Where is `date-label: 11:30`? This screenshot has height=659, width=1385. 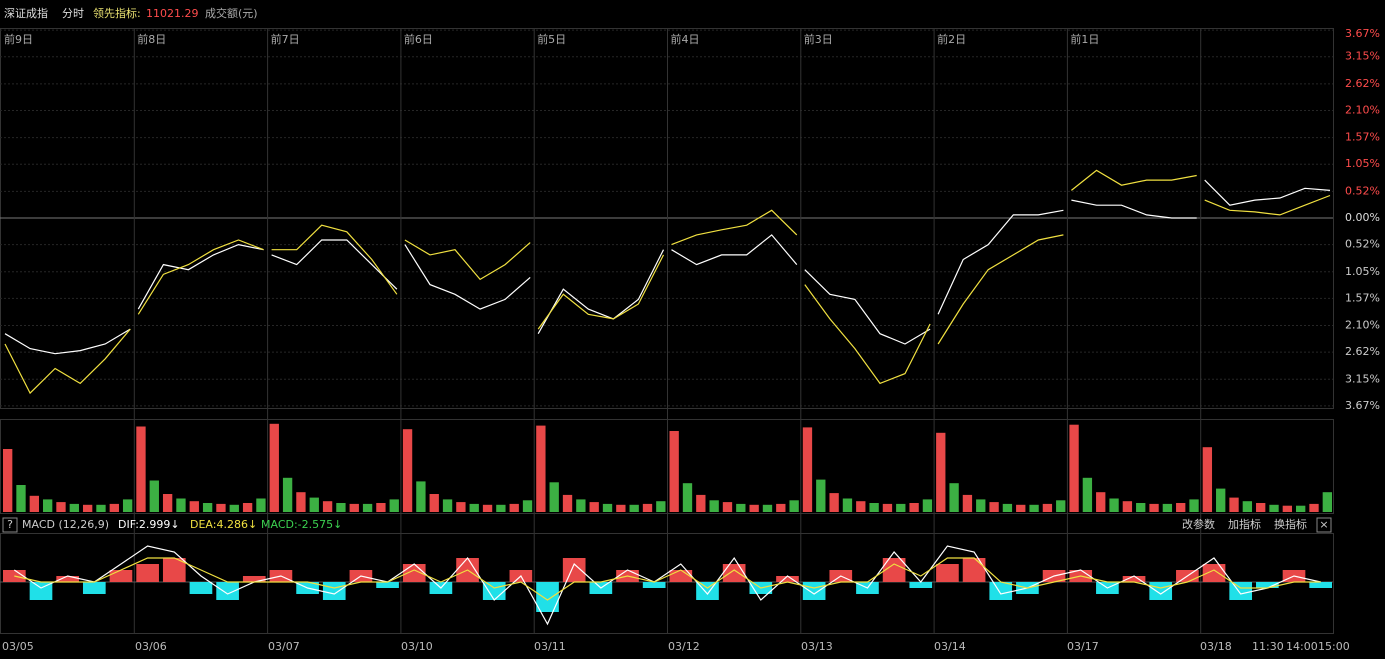
date-label: 11:30 is located at coordinates (1268, 646).